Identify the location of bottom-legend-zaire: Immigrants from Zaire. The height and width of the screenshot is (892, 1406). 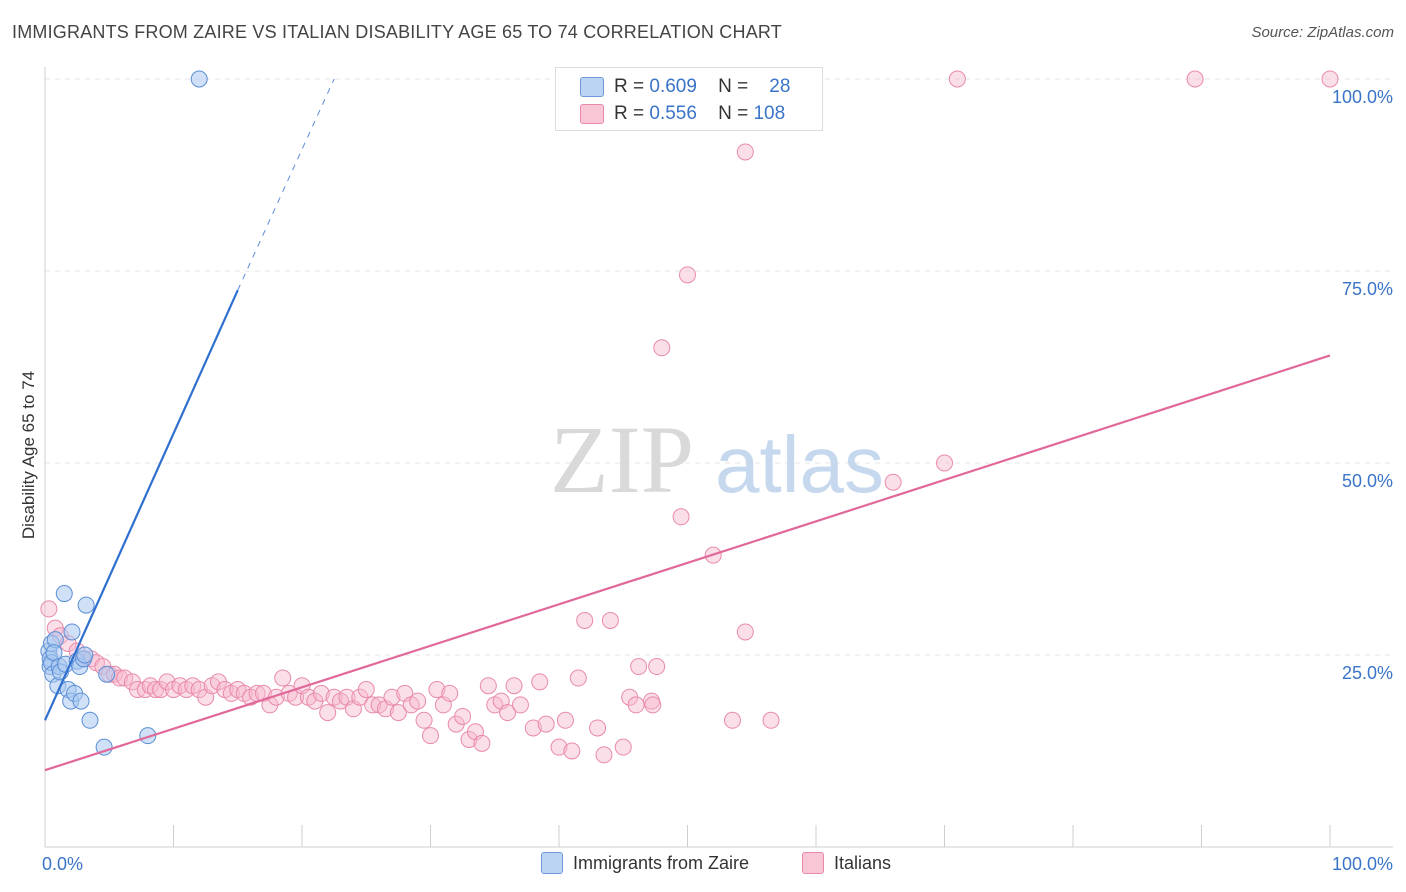
(645, 863).